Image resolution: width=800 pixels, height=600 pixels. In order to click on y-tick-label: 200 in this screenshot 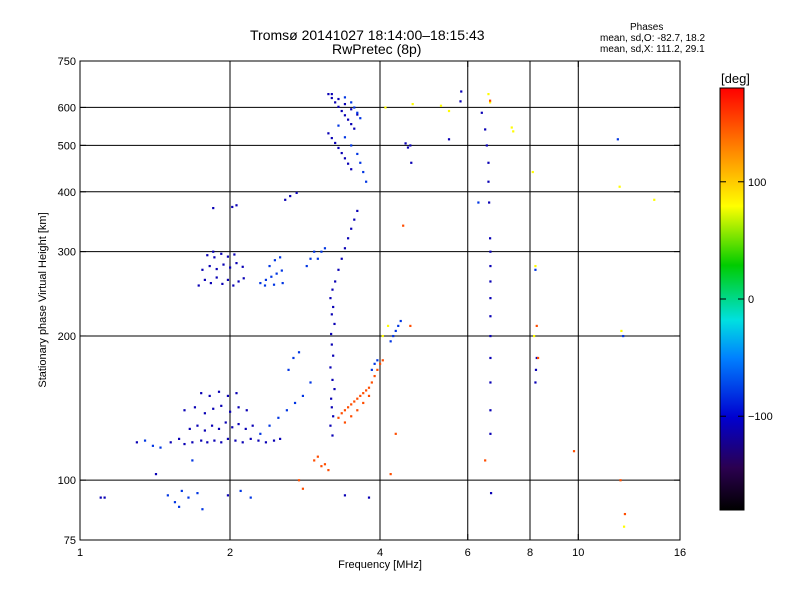, I will do `click(67, 337)`.